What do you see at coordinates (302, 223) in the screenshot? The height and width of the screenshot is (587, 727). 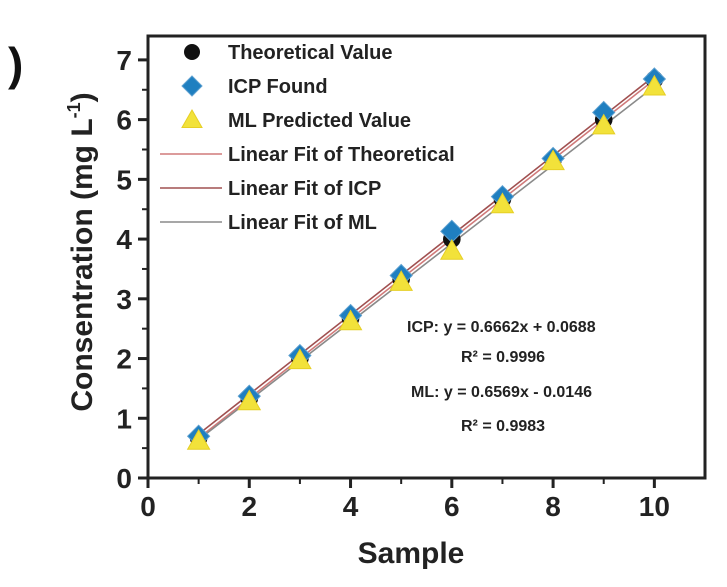 I see `legend-label: Linear Fit of ML` at bounding box center [302, 223].